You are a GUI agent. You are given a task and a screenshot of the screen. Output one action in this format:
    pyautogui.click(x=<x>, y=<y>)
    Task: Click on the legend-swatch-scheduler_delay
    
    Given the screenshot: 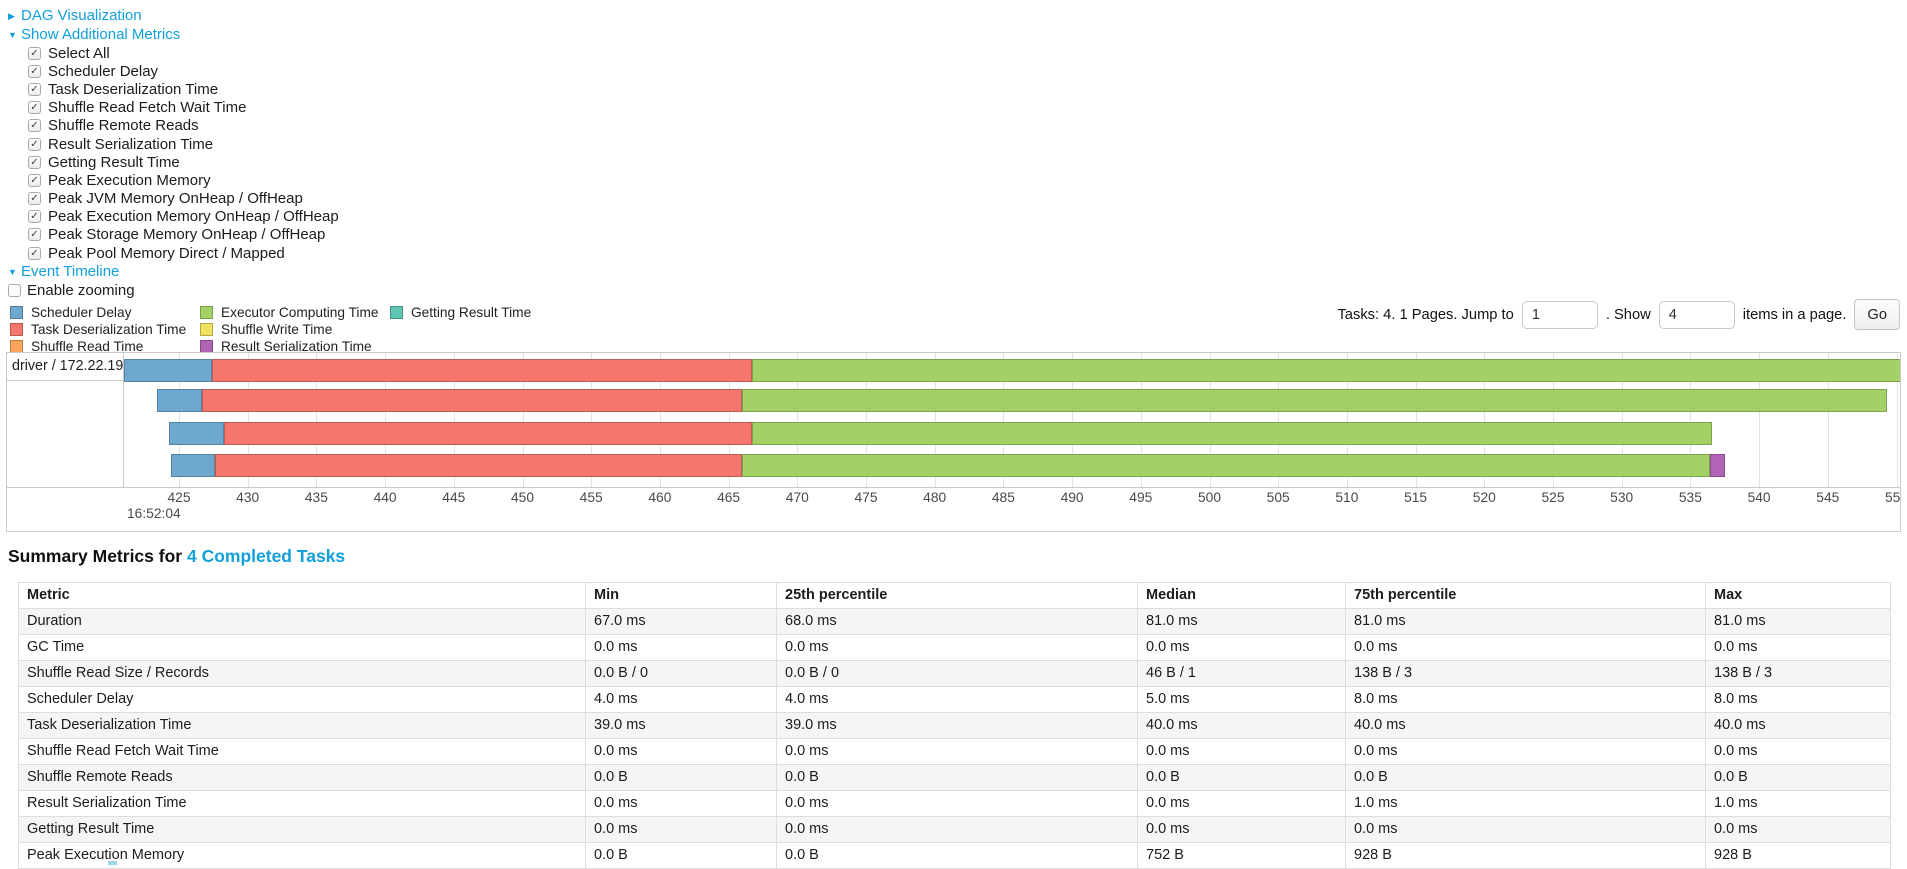 What is the action you would take?
    pyautogui.click(x=16, y=313)
    